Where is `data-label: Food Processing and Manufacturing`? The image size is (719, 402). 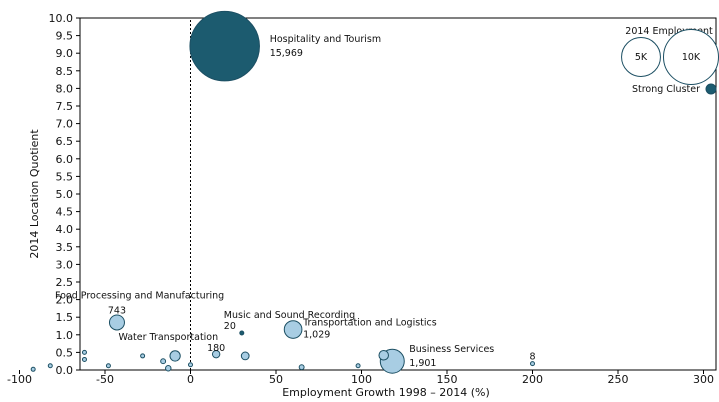
data-label: Food Processing and Manufacturing is located at coordinates (139, 295).